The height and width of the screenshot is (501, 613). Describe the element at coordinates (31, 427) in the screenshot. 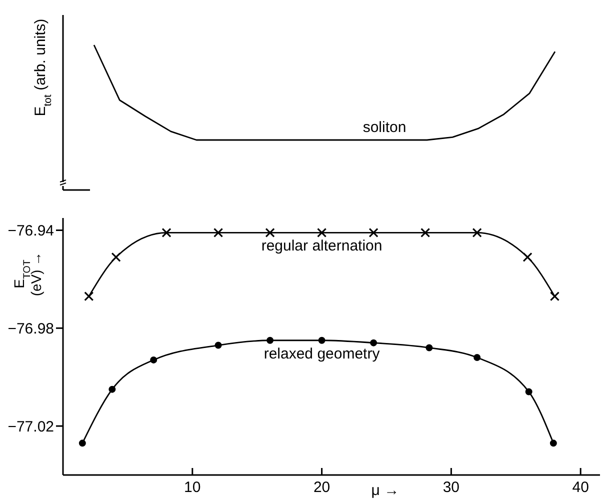

I see `y-tick-label: −77.02` at that location.